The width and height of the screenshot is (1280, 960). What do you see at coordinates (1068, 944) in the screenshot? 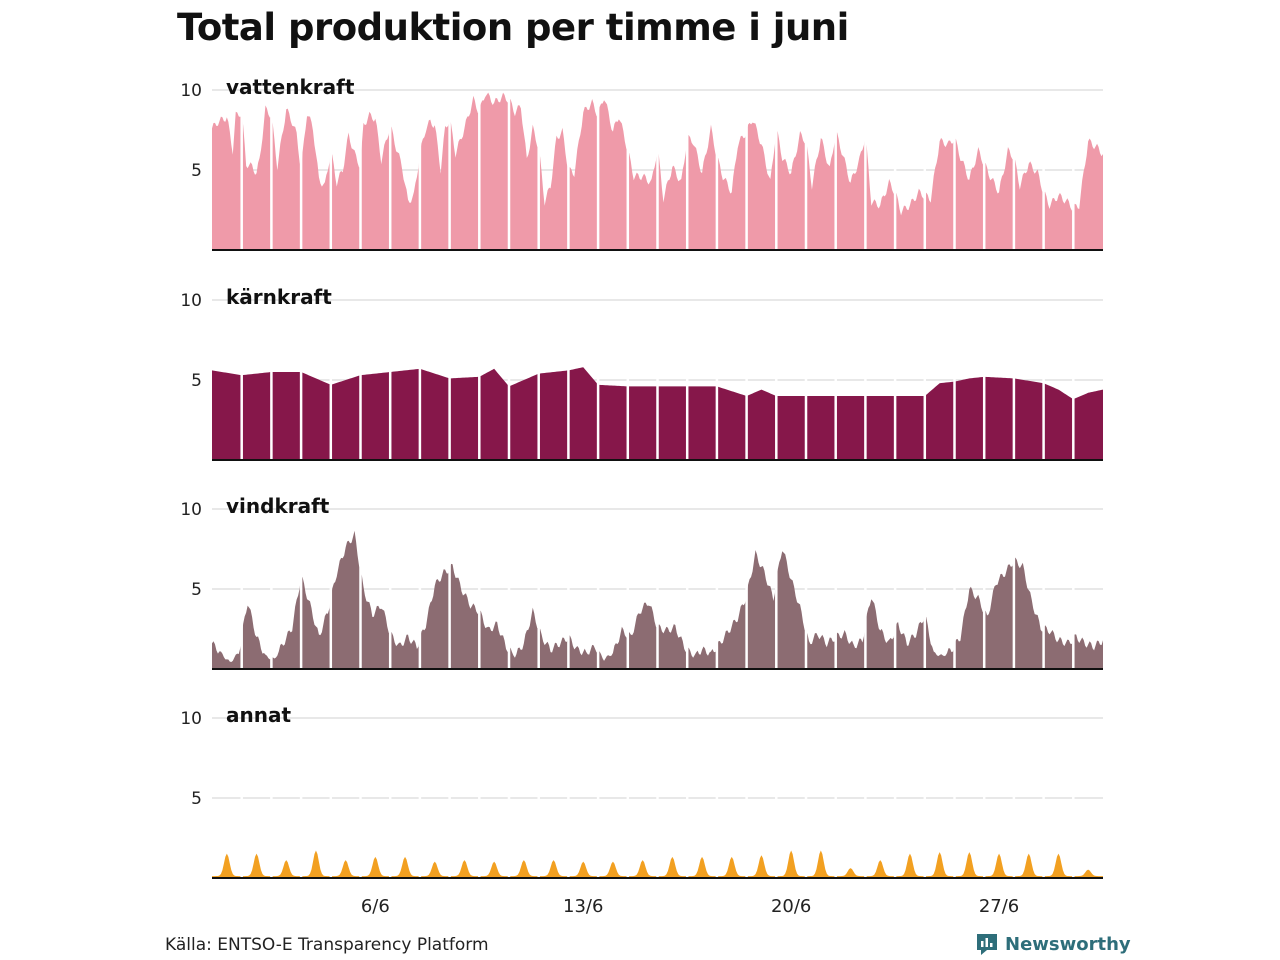
I see `brand-name: Newsworthy` at bounding box center [1068, 944].